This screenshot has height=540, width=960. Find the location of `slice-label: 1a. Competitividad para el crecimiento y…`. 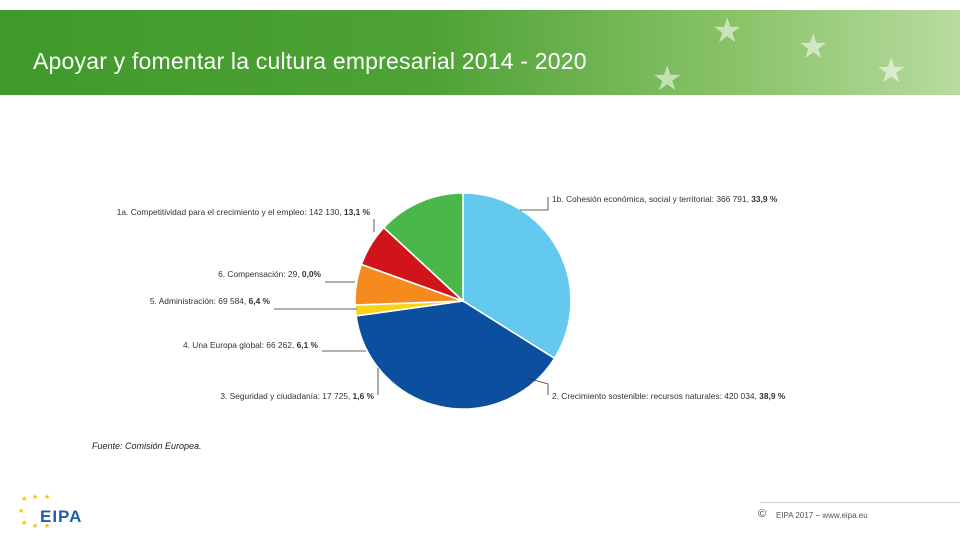

slice-label: 1a. Competitividad para el crecimiento y… is located at coordinates (244, 212).